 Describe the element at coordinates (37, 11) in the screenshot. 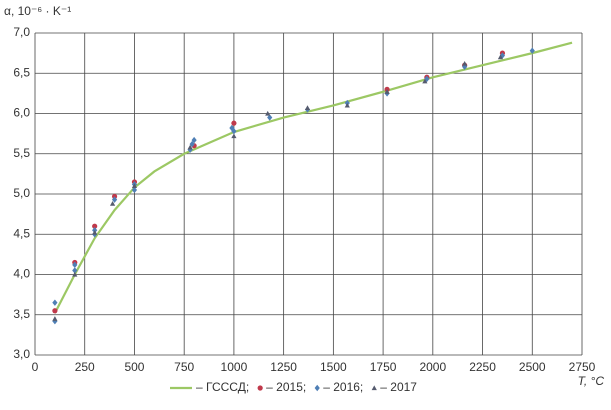

I see `y-axis-label: α, 10⁻⁶ · K⁻¹` at that location.